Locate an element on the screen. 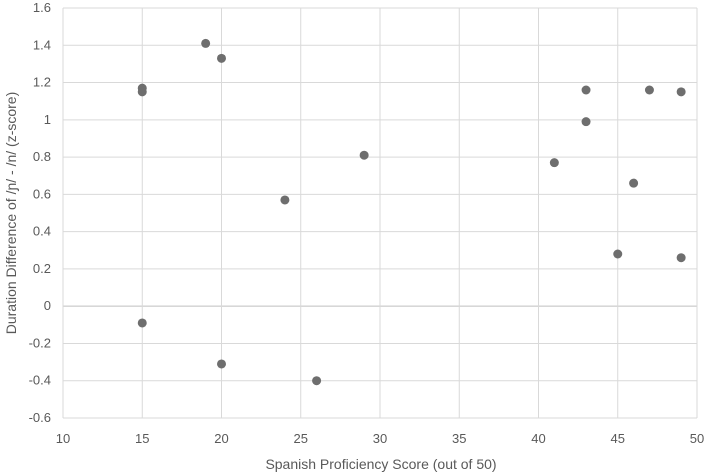 This screenshot has width=708, height=476. x-tick-label: 15 is located at coordinates (142, 438).